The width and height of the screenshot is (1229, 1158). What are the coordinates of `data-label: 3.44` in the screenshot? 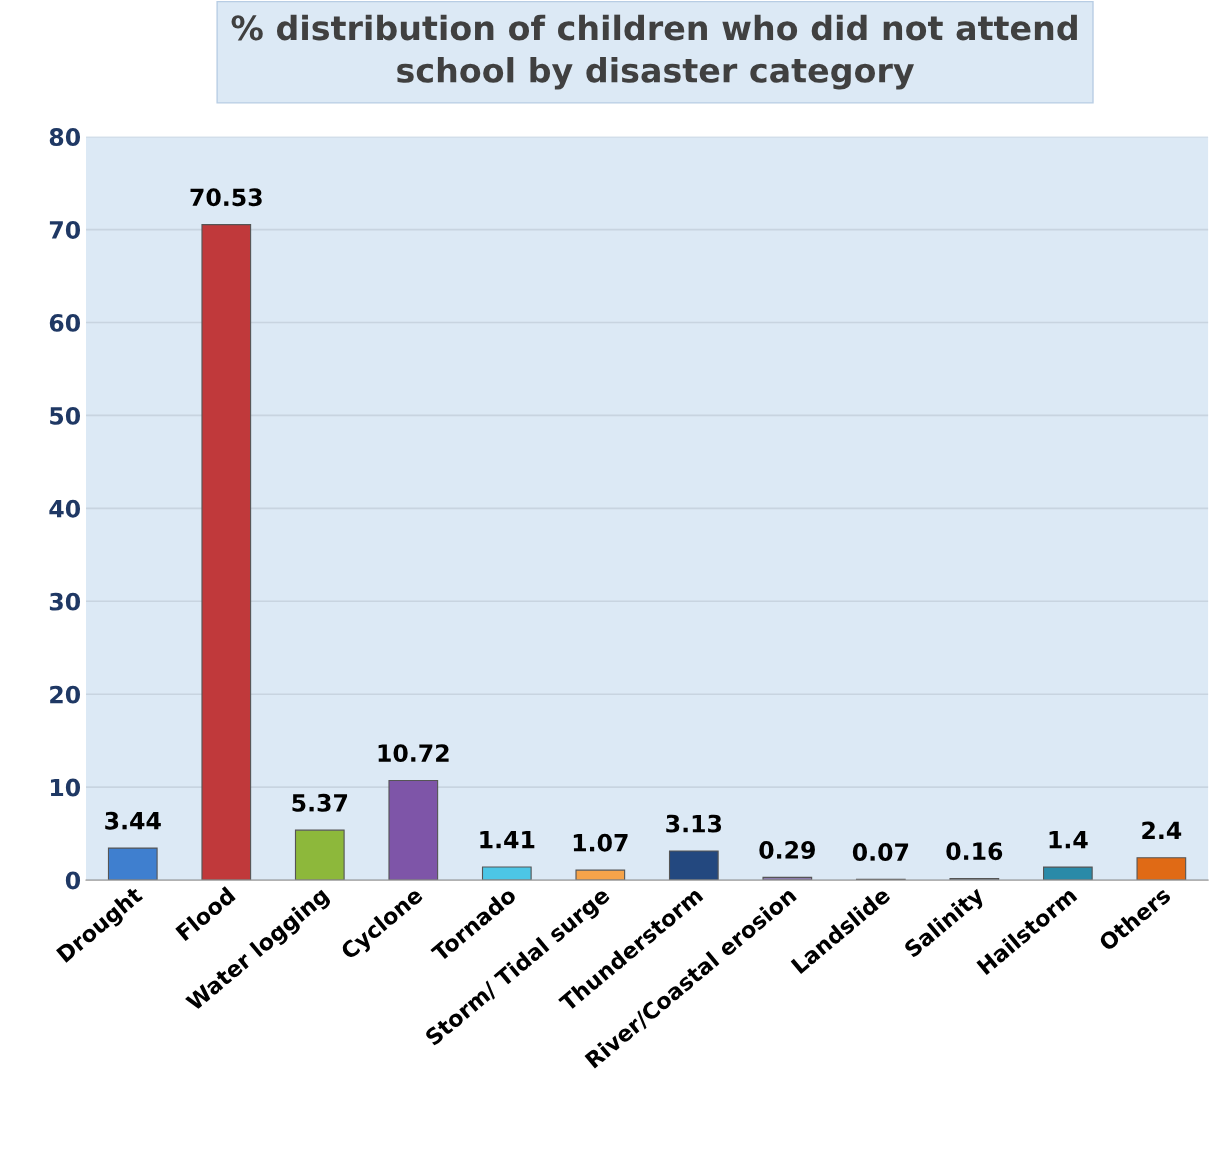 It's located at (133, 820).